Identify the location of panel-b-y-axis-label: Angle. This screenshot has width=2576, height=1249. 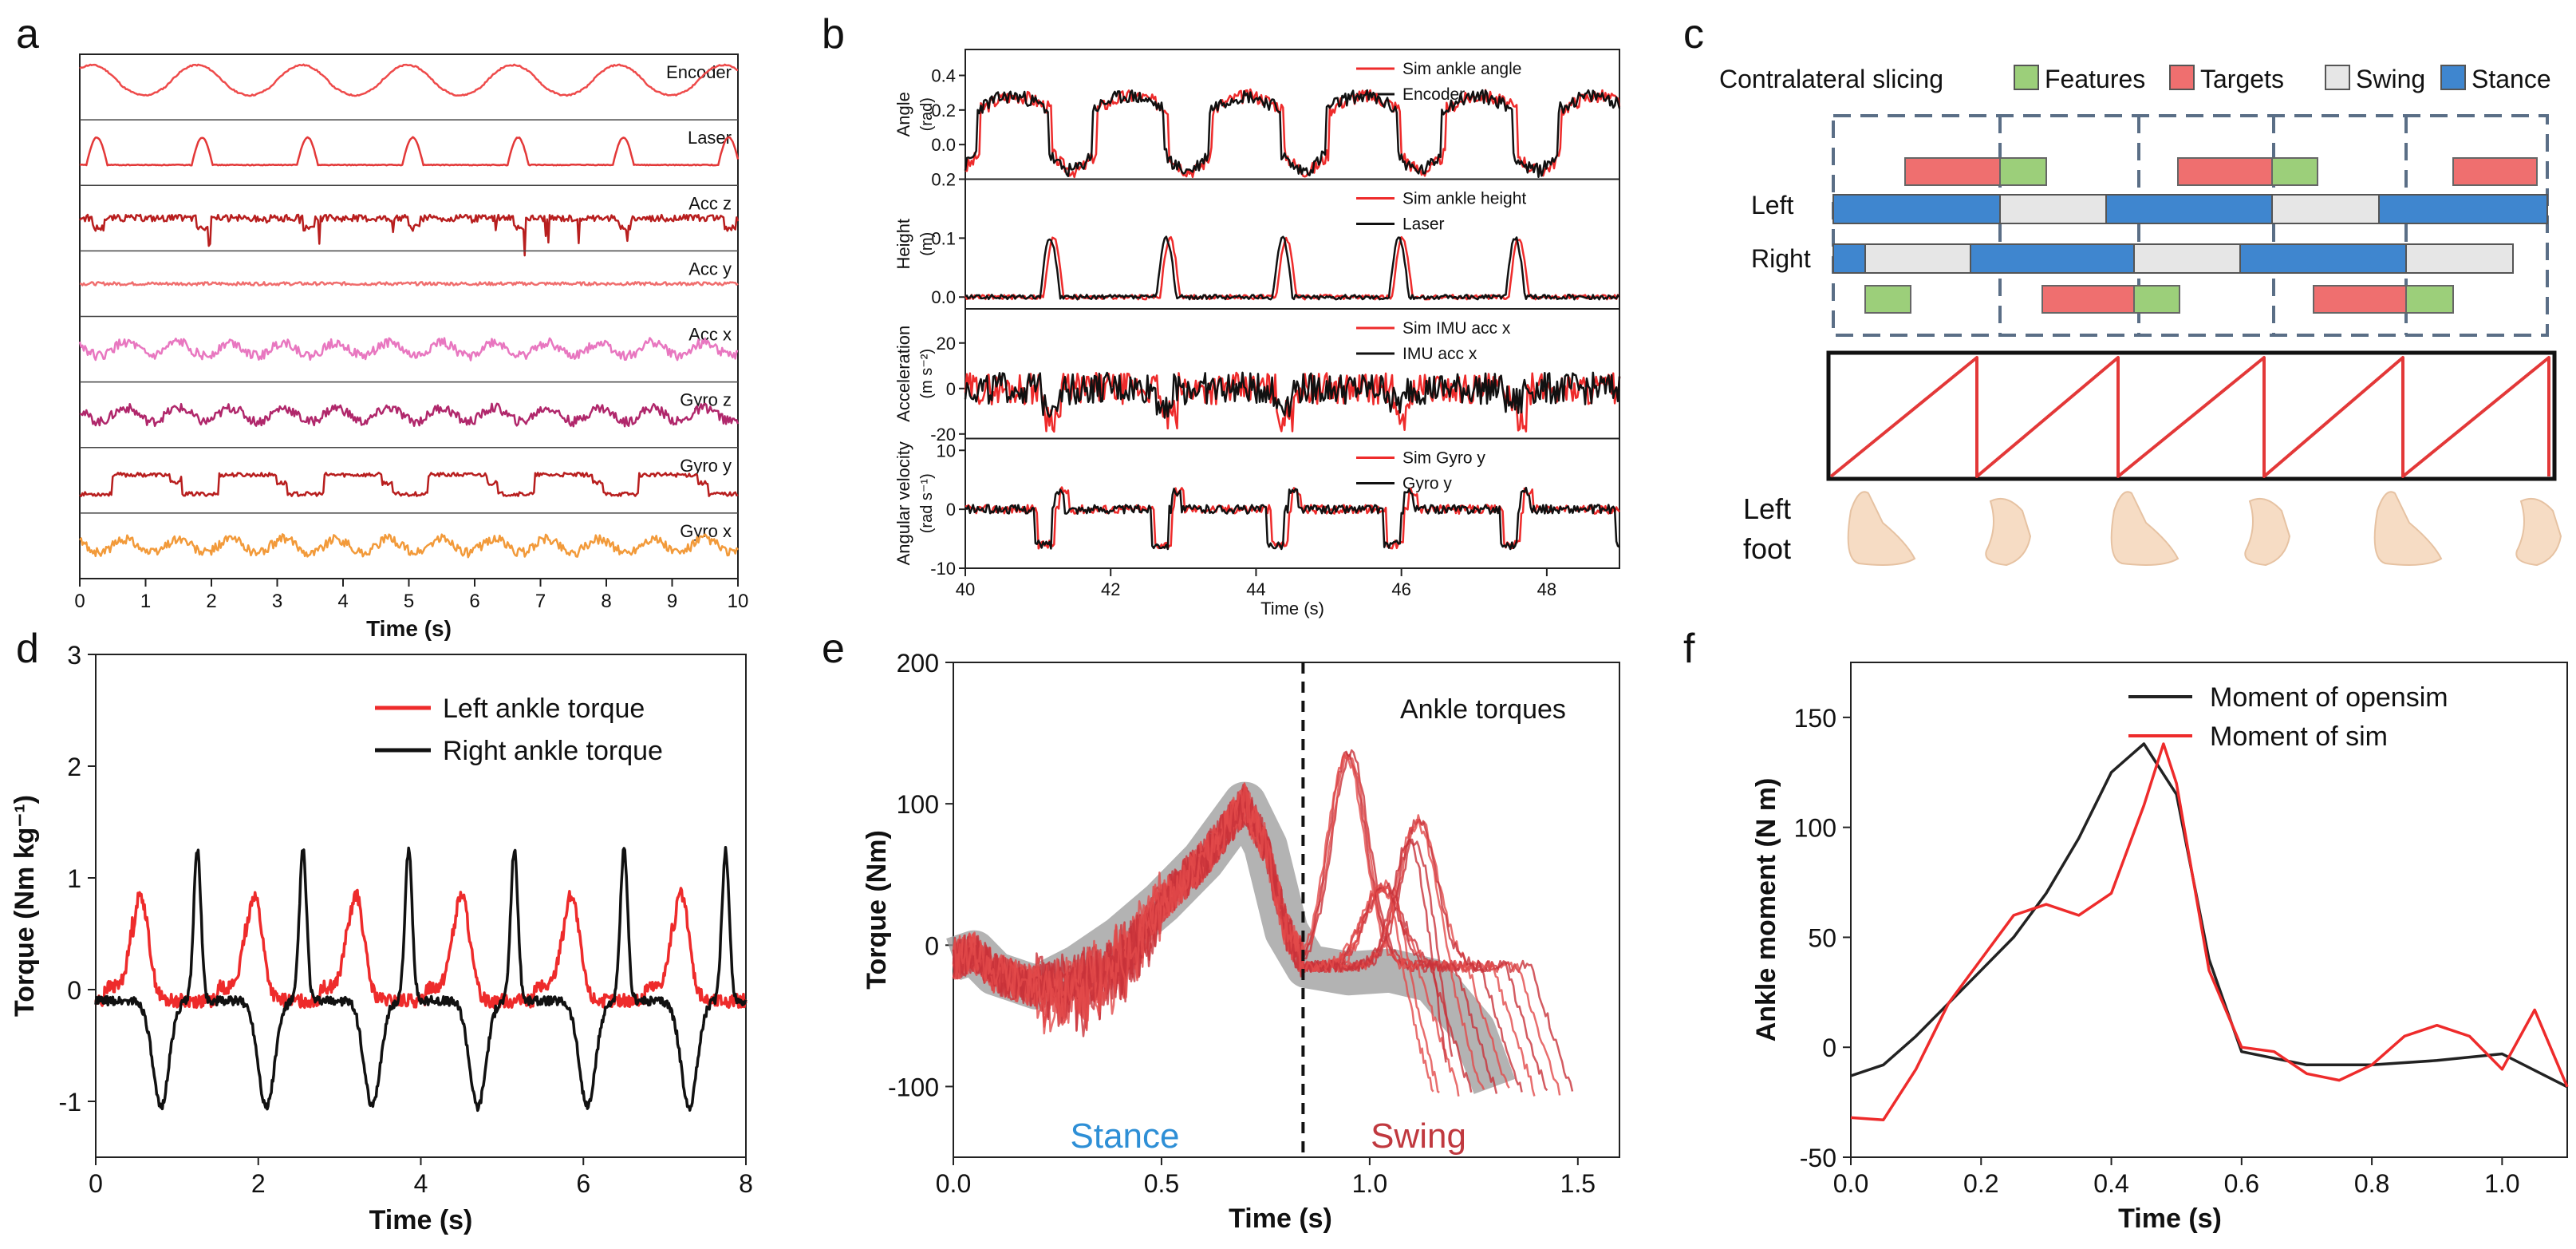
(903, 114).